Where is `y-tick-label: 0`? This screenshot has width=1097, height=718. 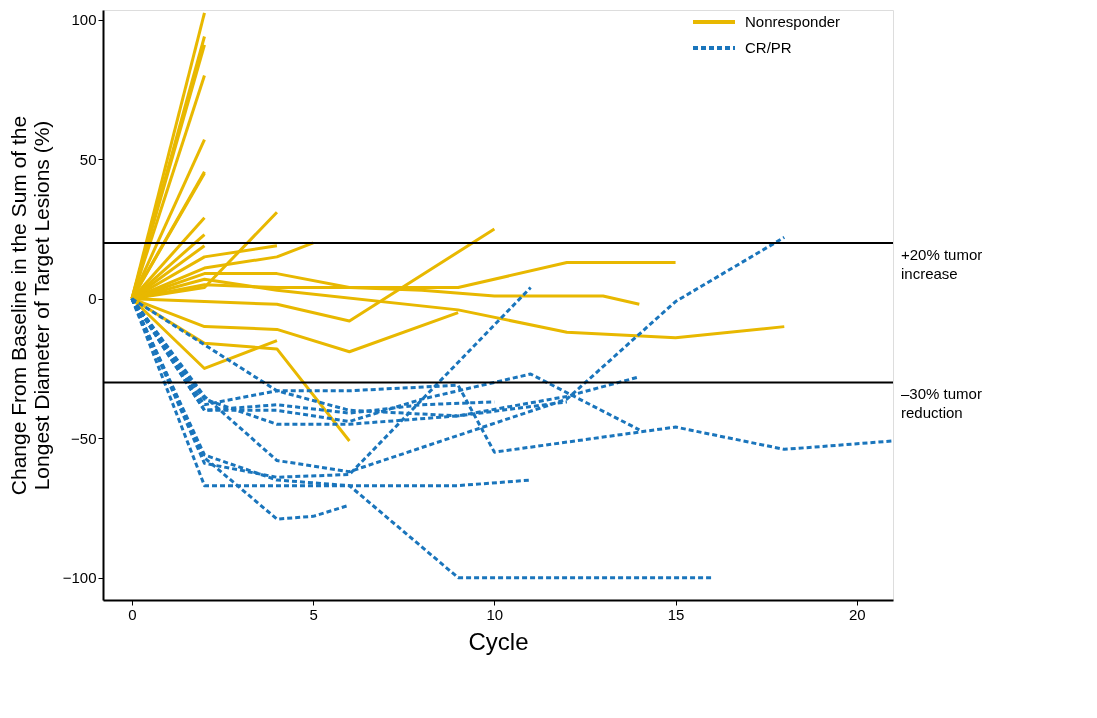
y-tick-label: 0 is located at coordinates (92, 299).